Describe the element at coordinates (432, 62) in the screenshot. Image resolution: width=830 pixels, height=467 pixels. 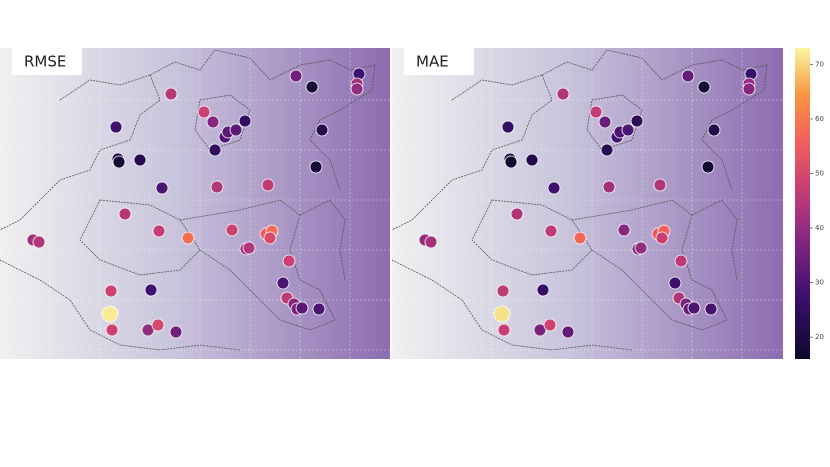
I see `panel-title: MAE` at that location.